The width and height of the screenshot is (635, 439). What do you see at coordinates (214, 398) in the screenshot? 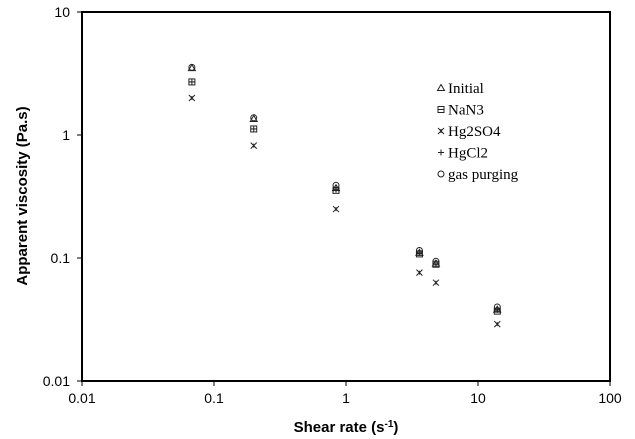
I see `x-tick-label: 0.1` at bounding box center [214, 398].